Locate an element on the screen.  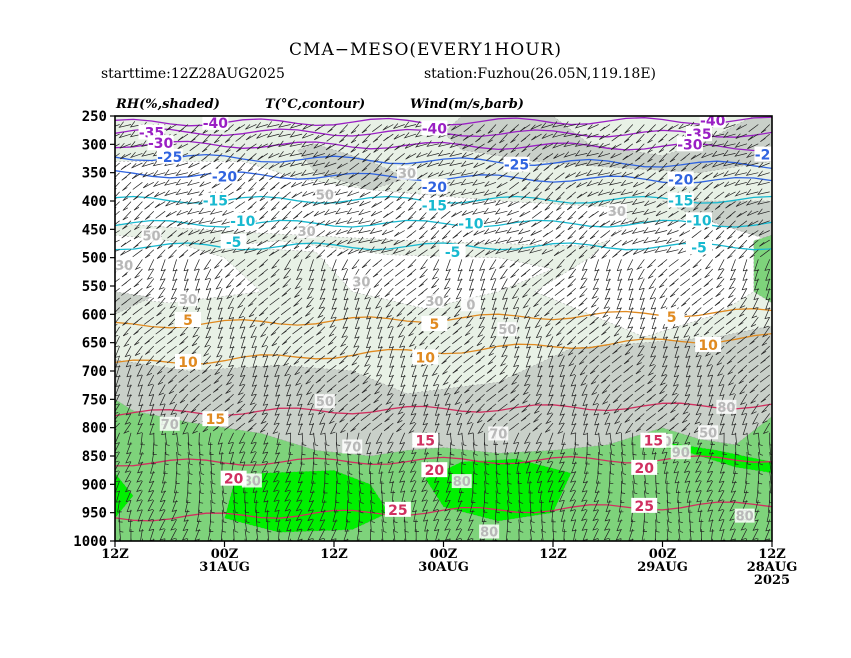
temperature-label-box is located at coordinates (233, 478).